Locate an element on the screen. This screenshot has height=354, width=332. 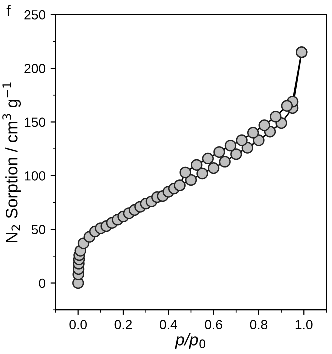
x-tick-label: 0.2 is located at coordinates (123, 325).